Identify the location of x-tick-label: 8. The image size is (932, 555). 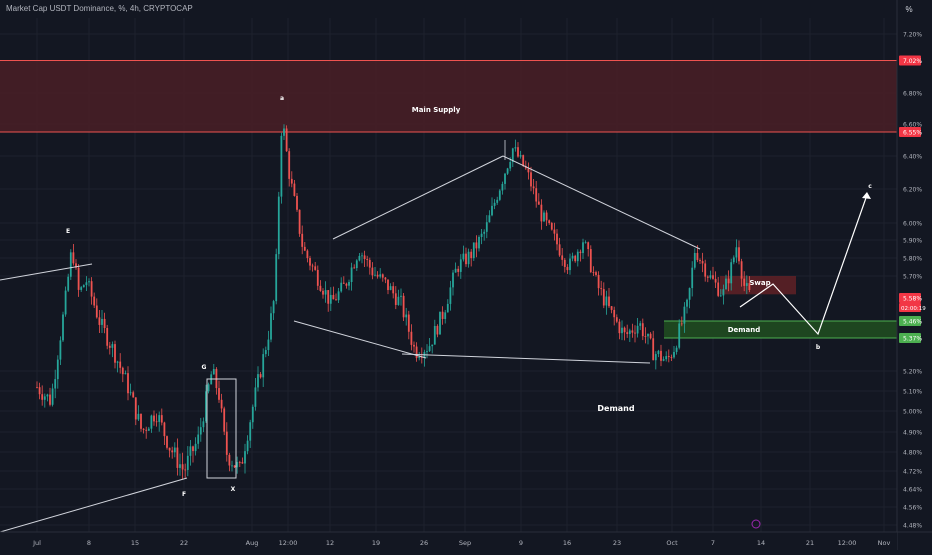
(89, 543).